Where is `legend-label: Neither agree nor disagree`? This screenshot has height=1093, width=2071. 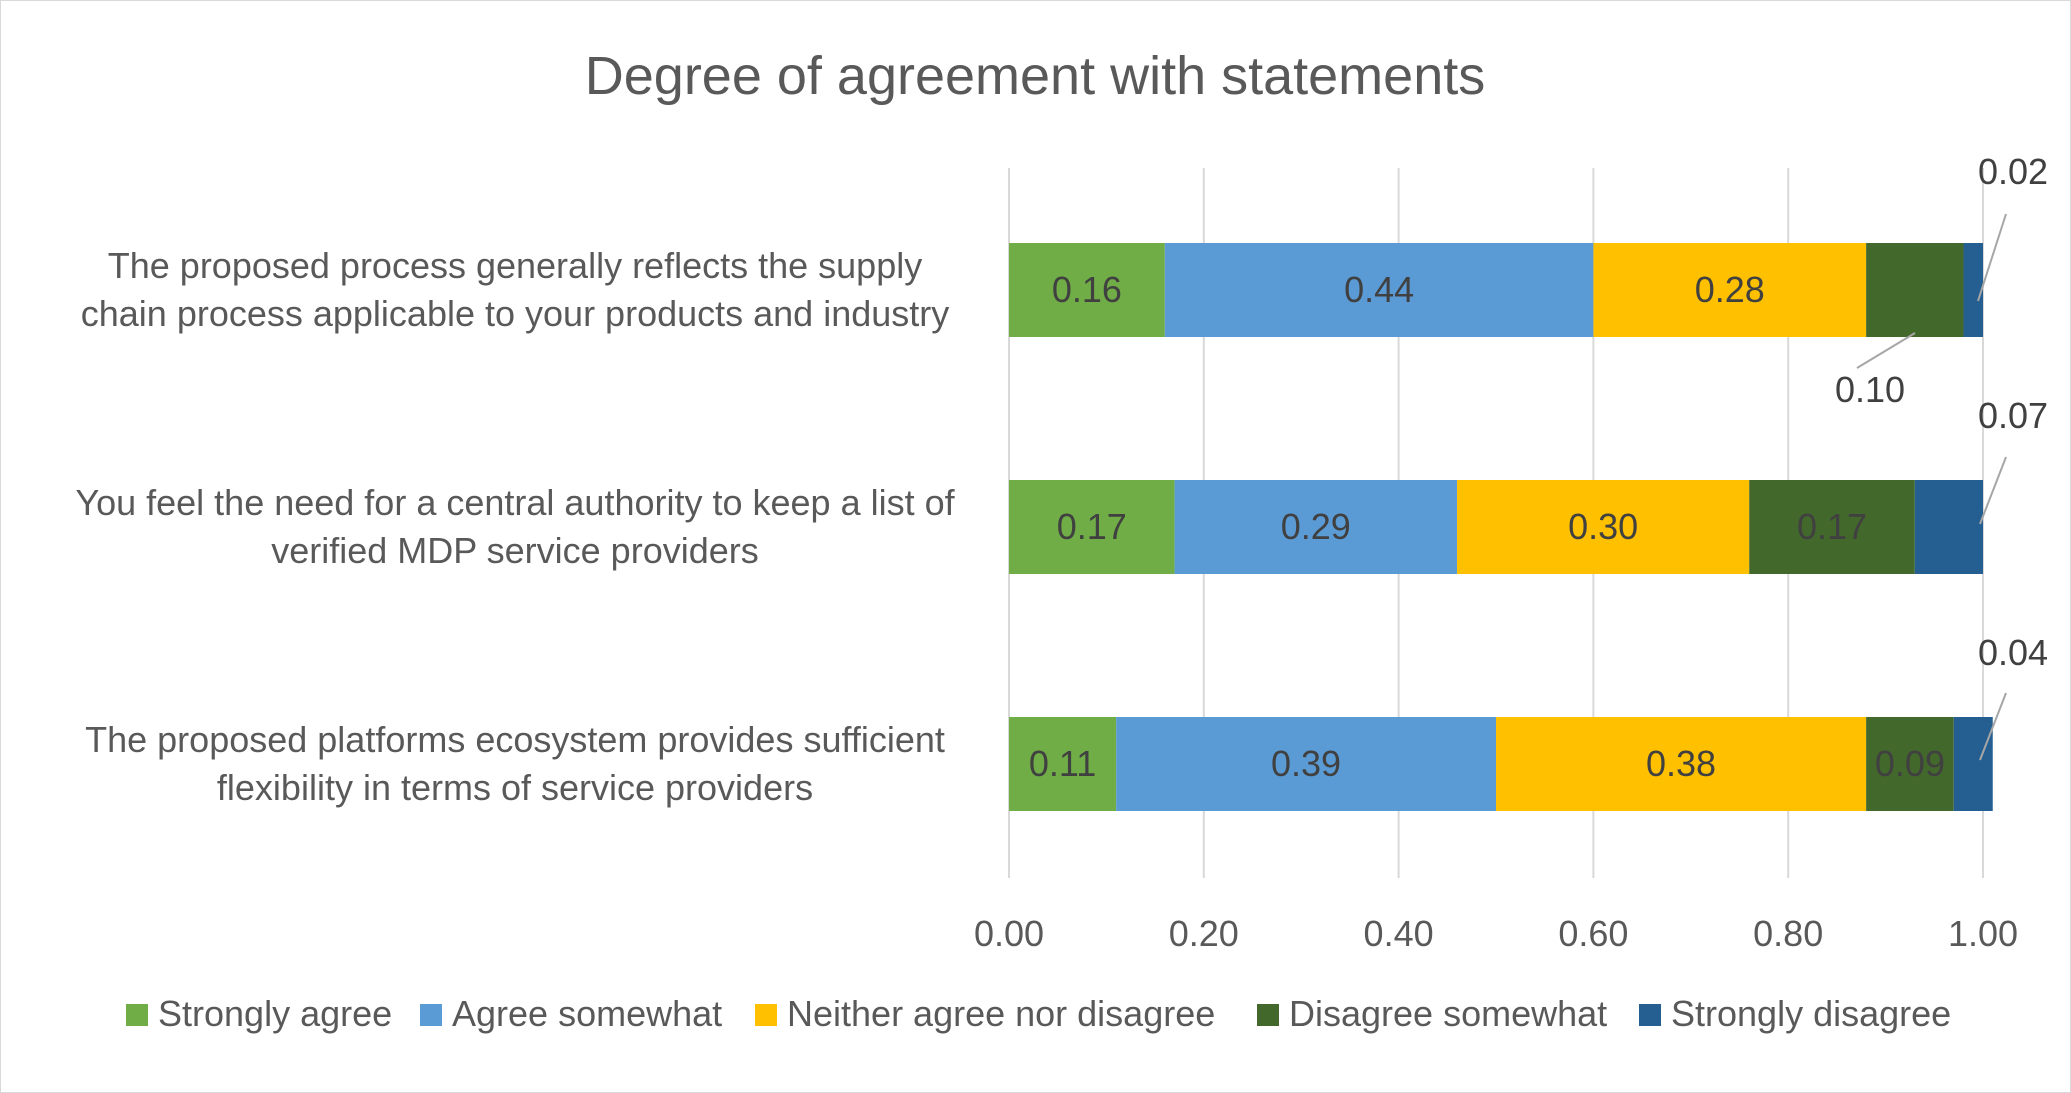 legend-label: Neither agree nor disagree is located at coordinates (1001, 1013).